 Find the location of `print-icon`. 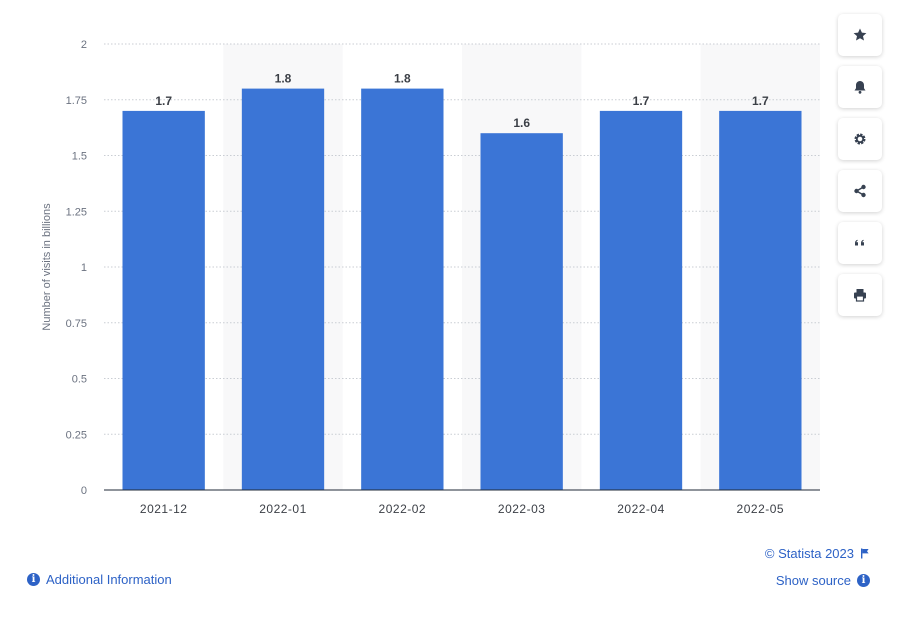

print-icon is located at coordinates (860, 295).